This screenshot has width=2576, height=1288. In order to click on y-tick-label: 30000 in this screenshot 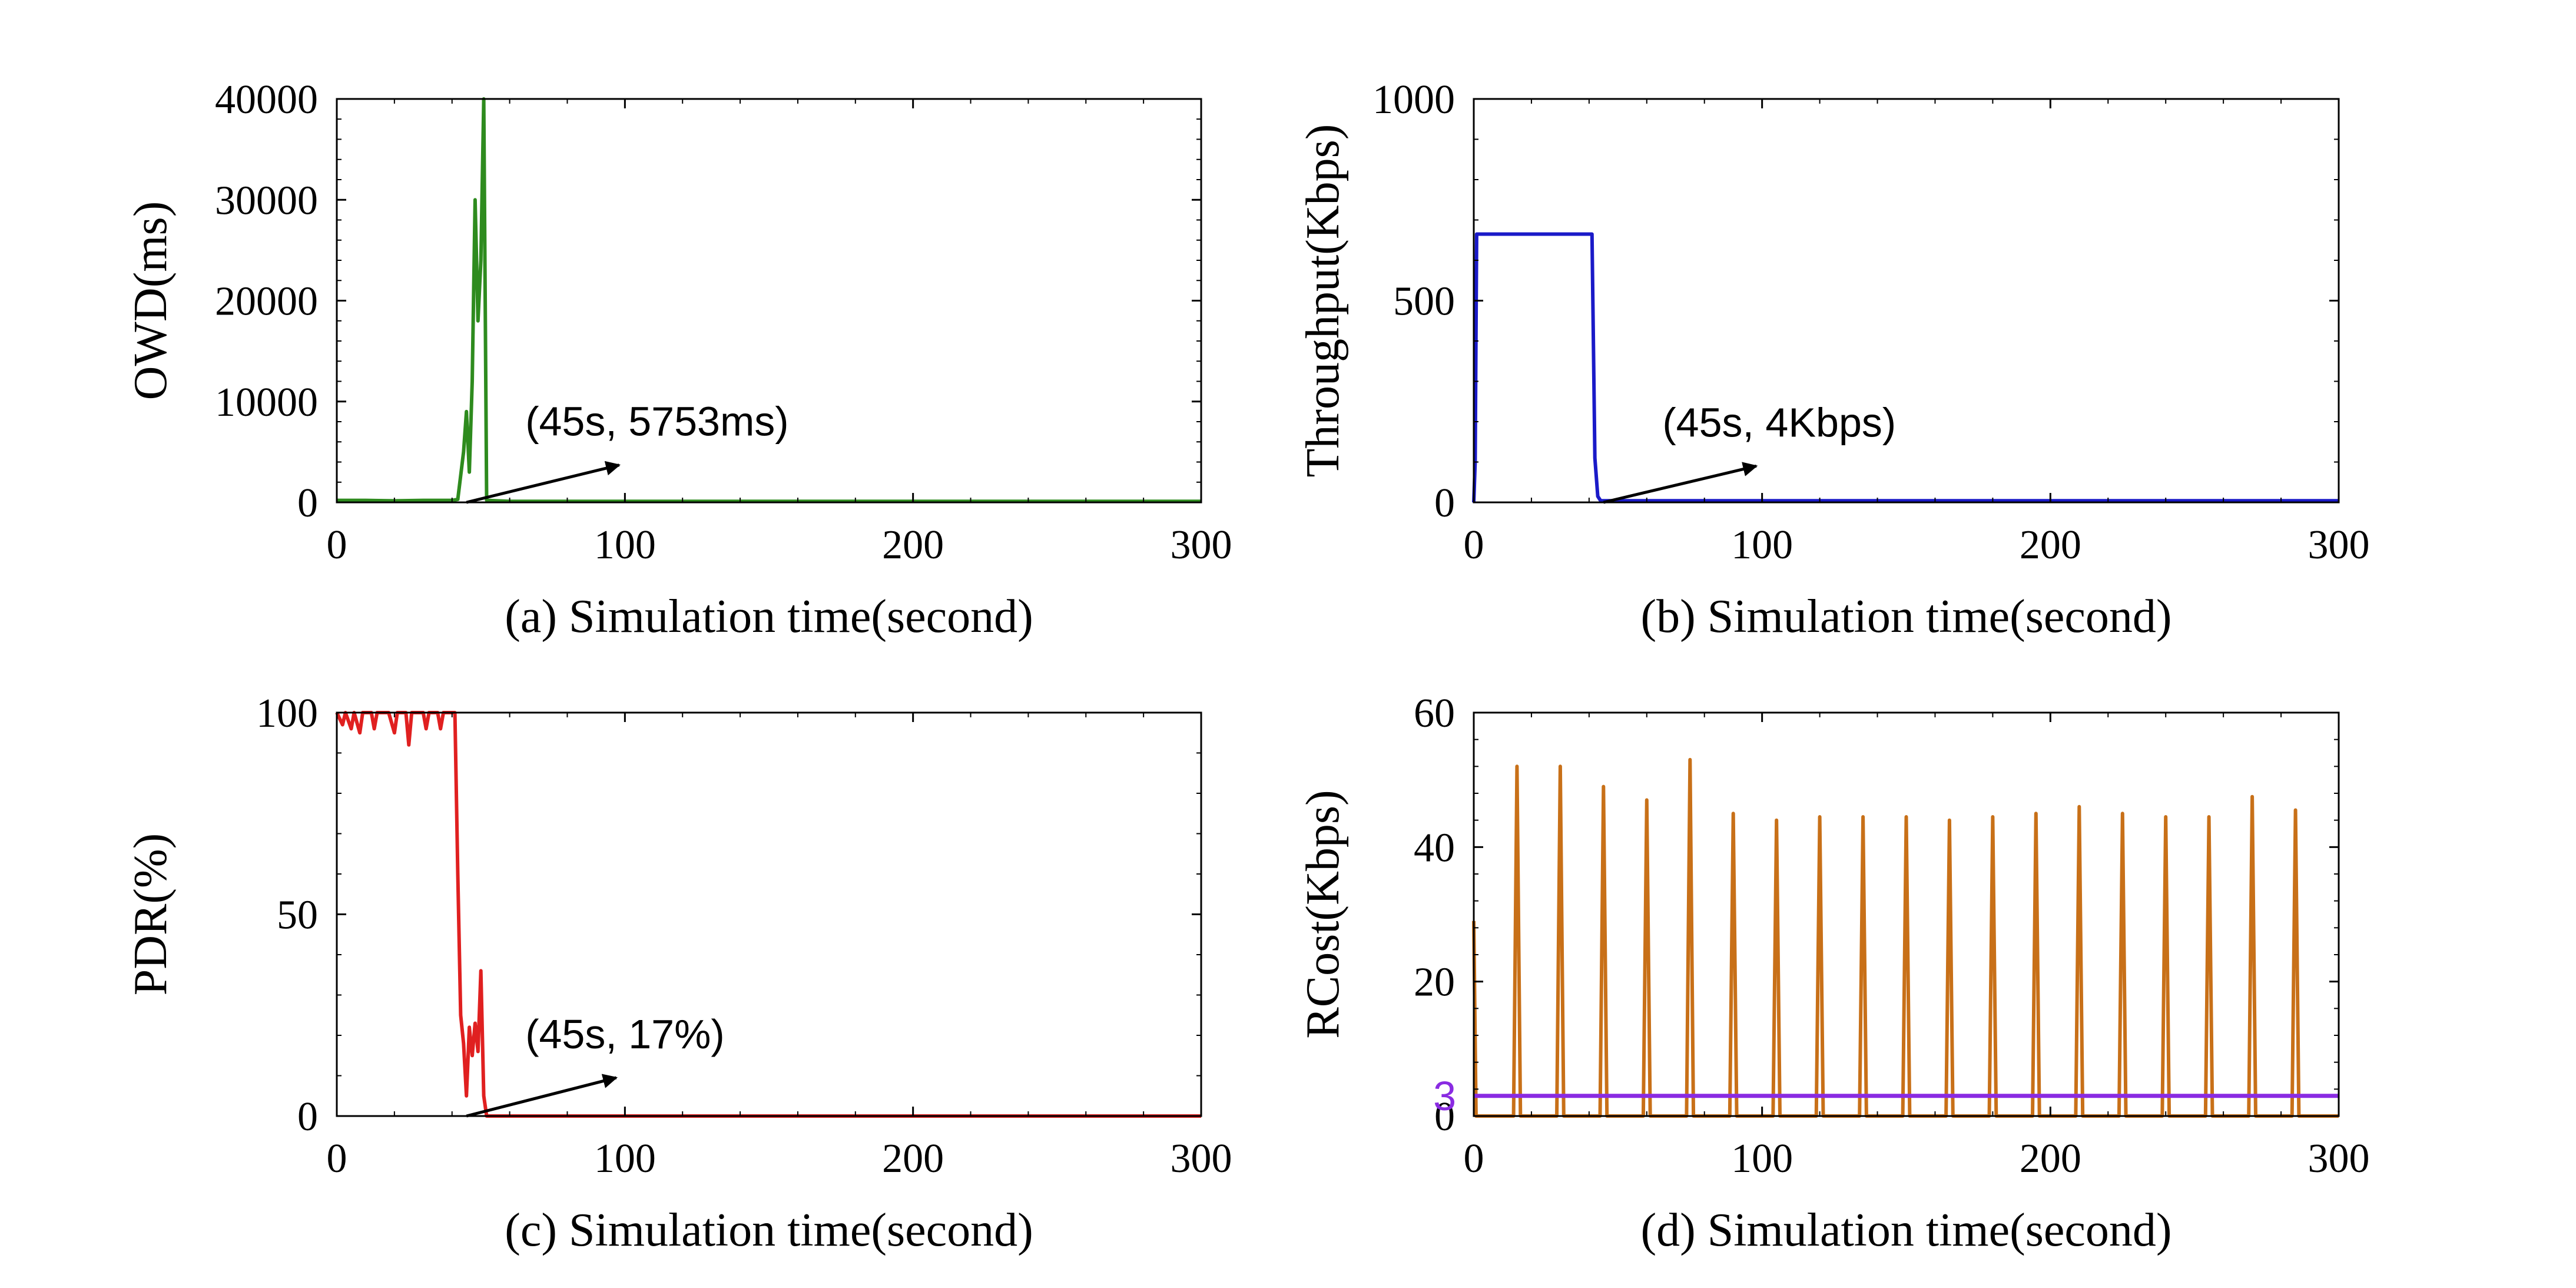, I will do `click(266, 200)`.